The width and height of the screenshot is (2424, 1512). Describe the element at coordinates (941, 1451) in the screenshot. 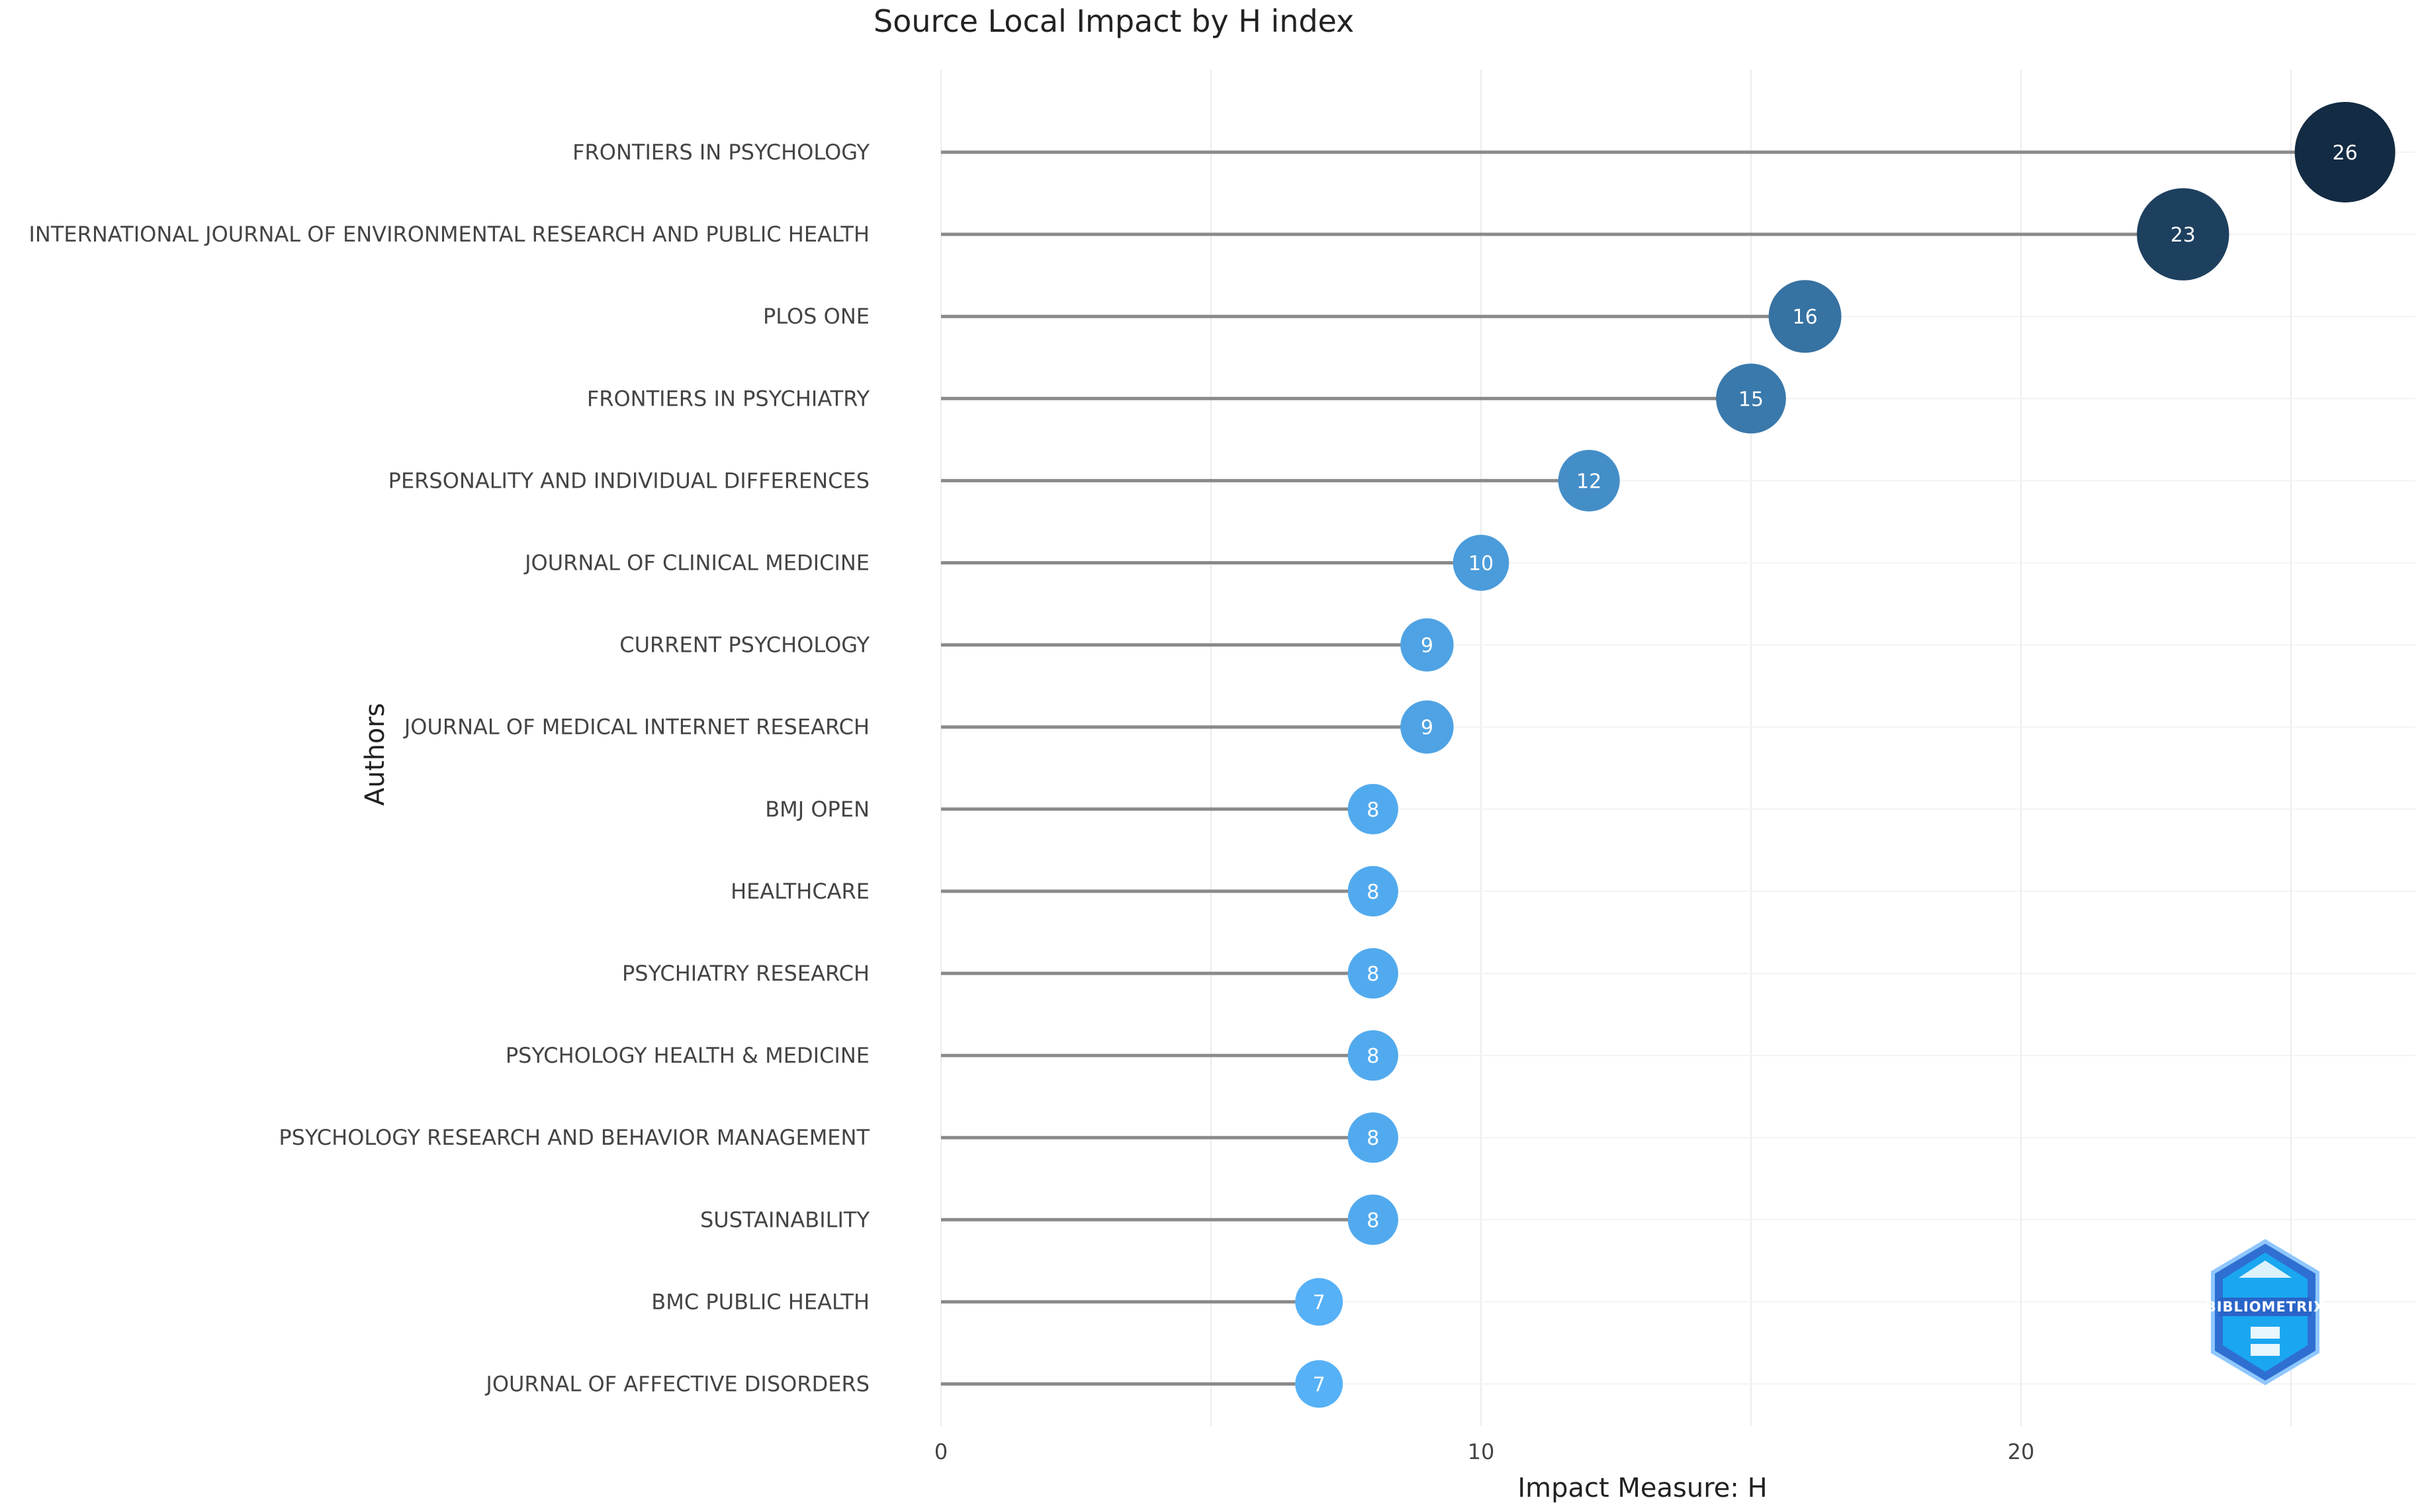

I see `x-tick-label: 0` at that location.